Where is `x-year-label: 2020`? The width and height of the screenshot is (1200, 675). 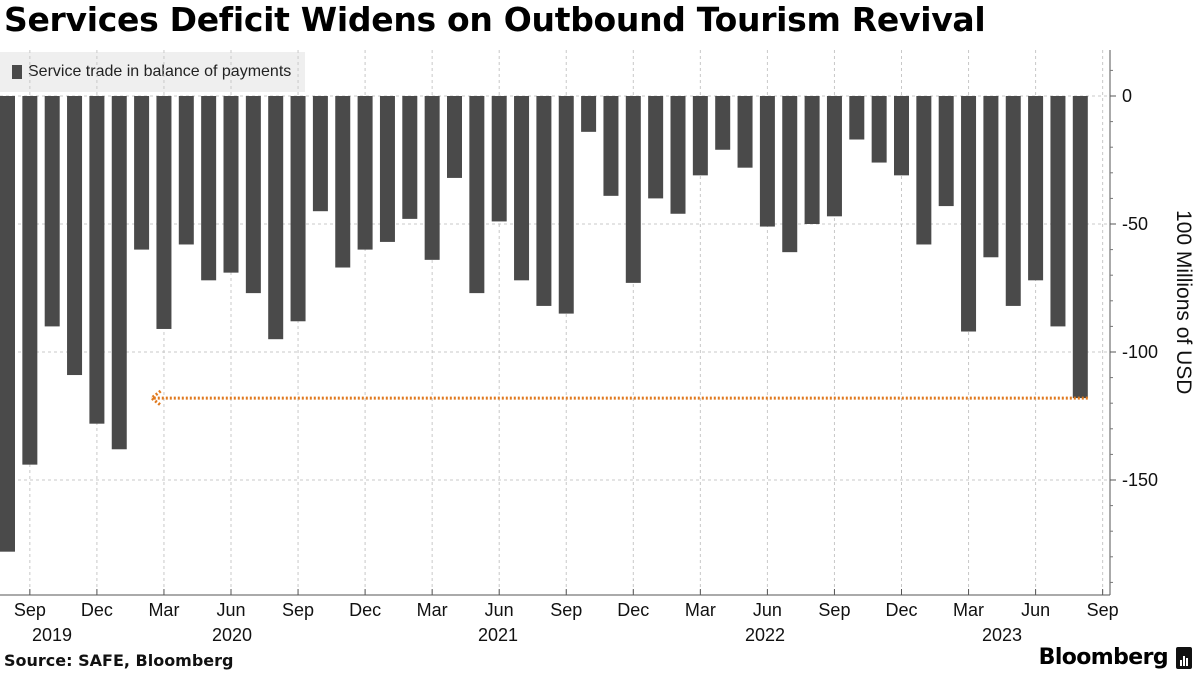
x-year-label: 2020 is located at coordinates (232, 635).